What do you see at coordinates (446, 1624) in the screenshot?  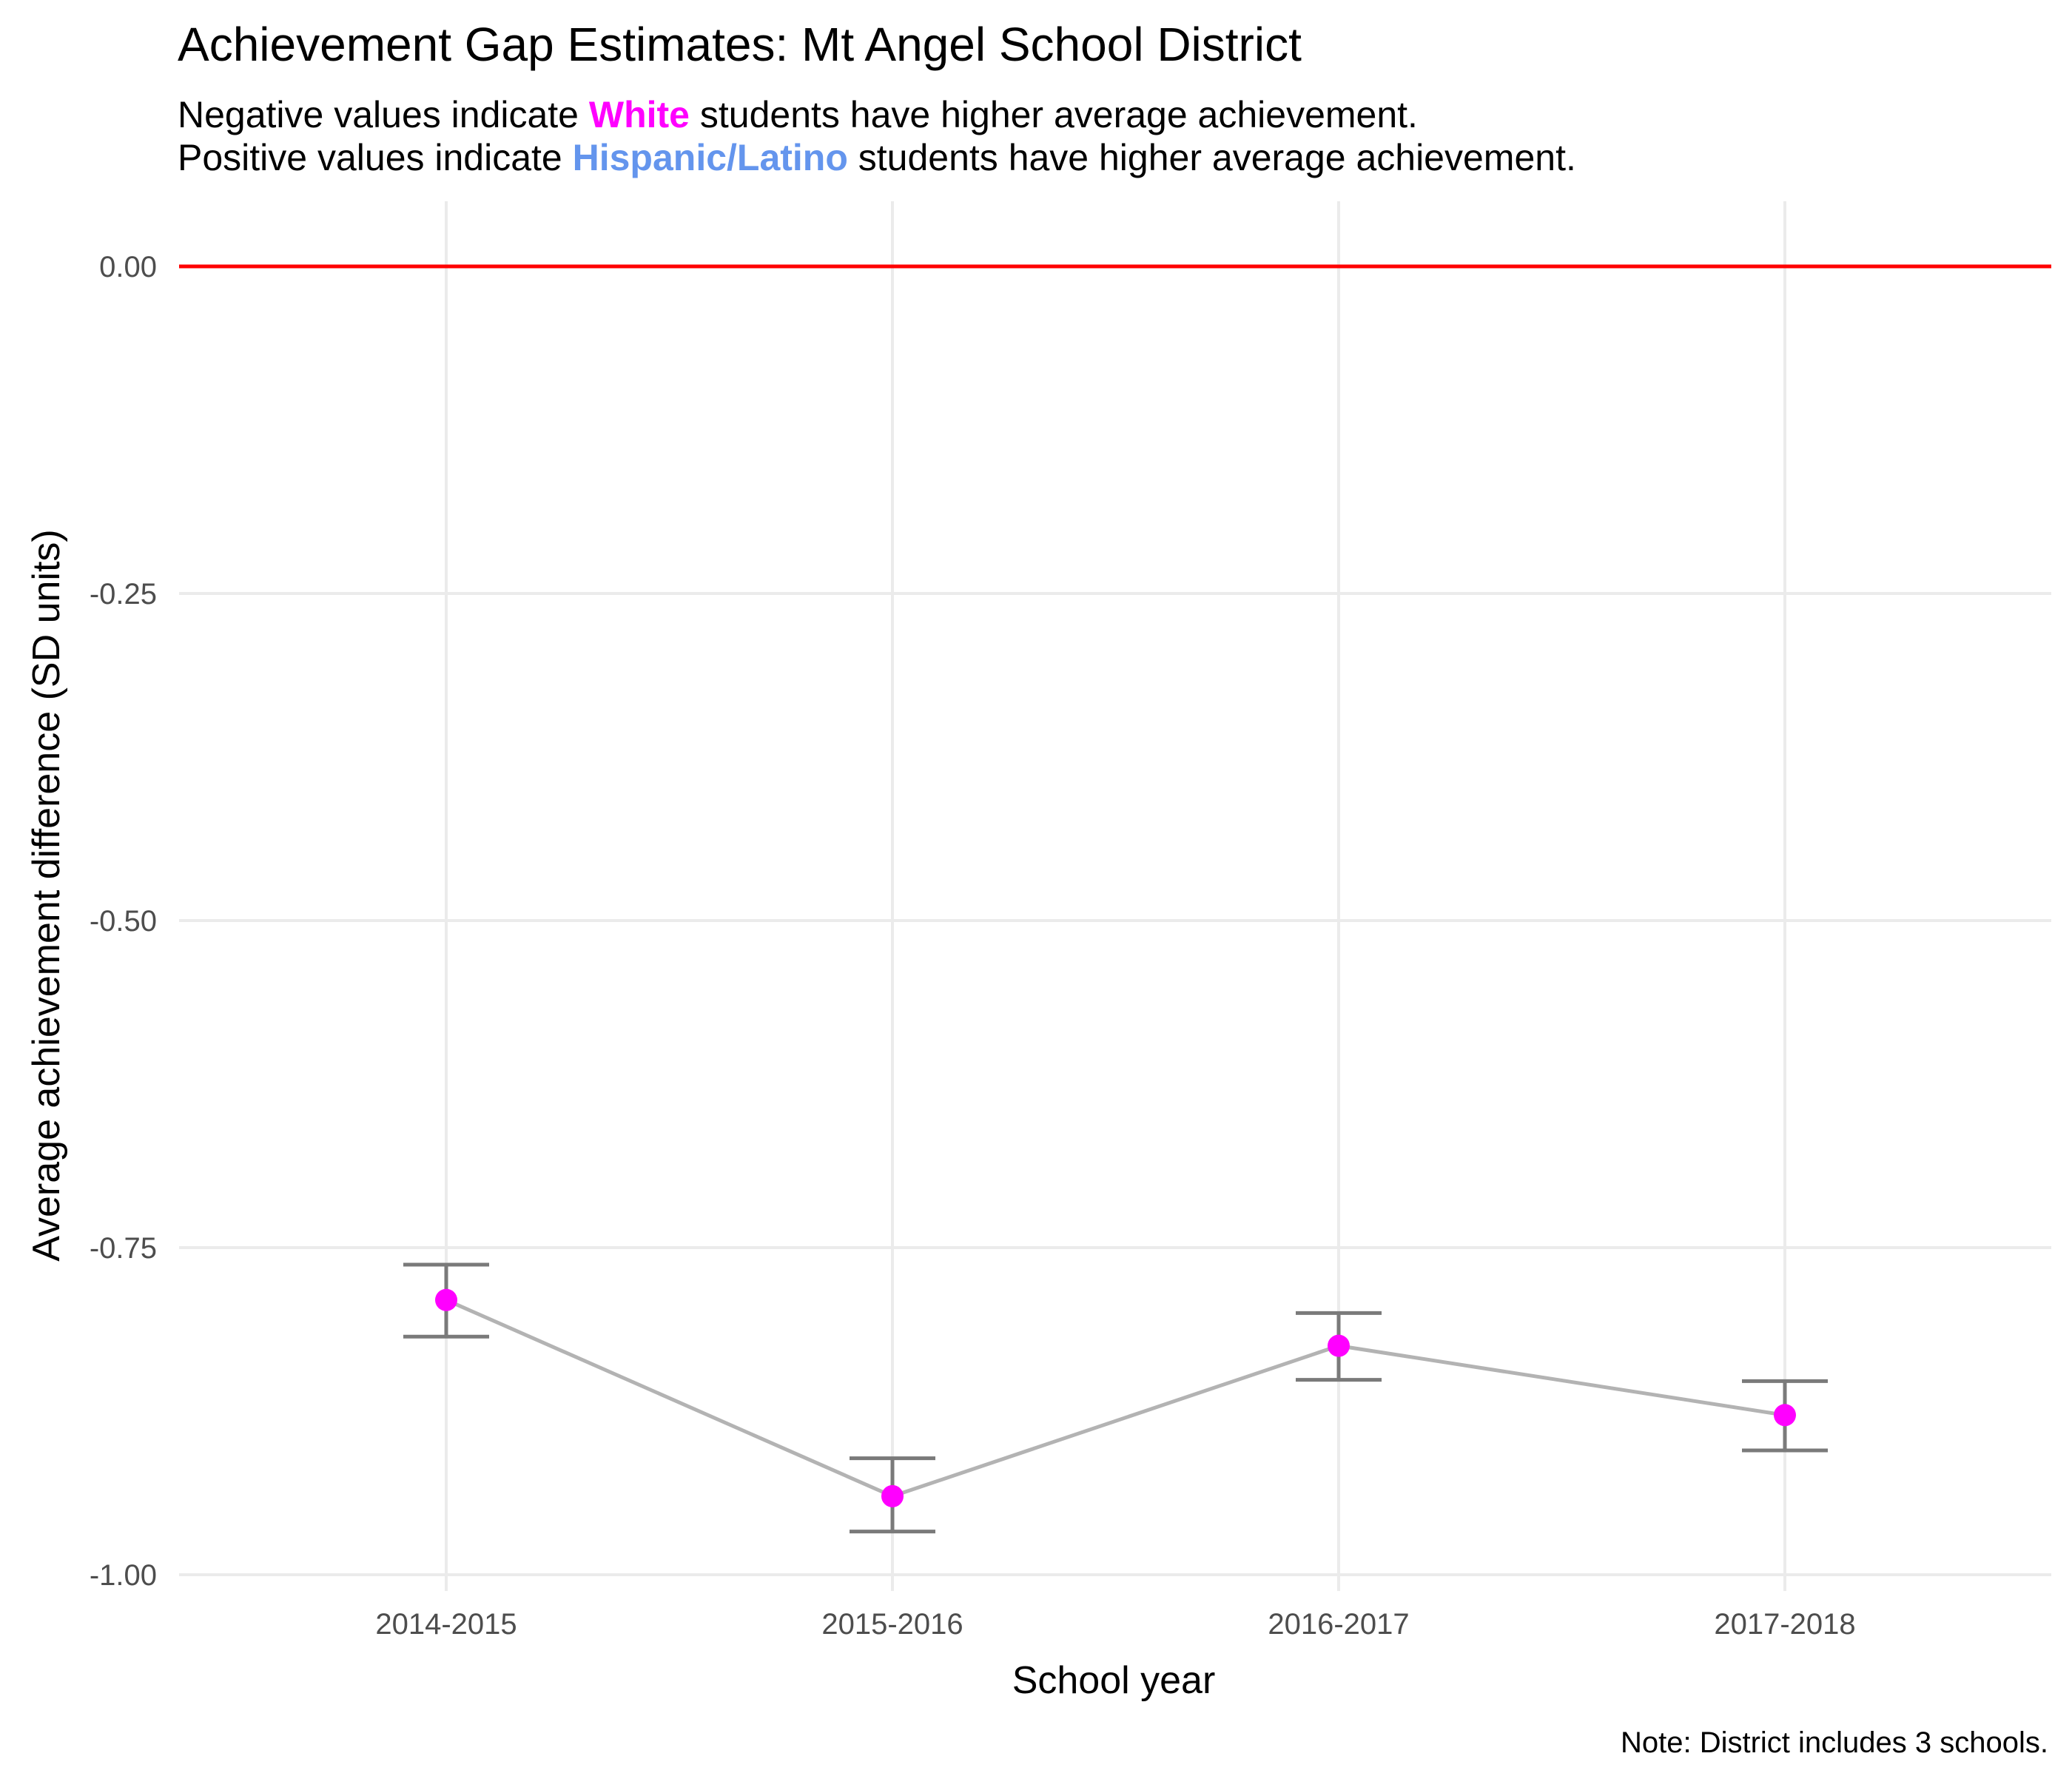 I see `x-tick-label-0: 2014-2015` at bounding box center [446, 1624].